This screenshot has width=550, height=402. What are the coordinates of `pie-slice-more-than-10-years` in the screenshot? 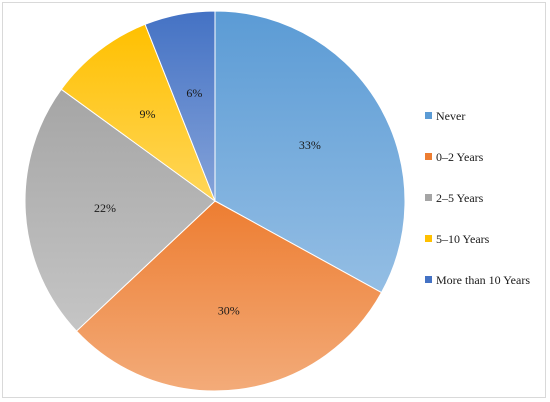 It's located at (180, 106).